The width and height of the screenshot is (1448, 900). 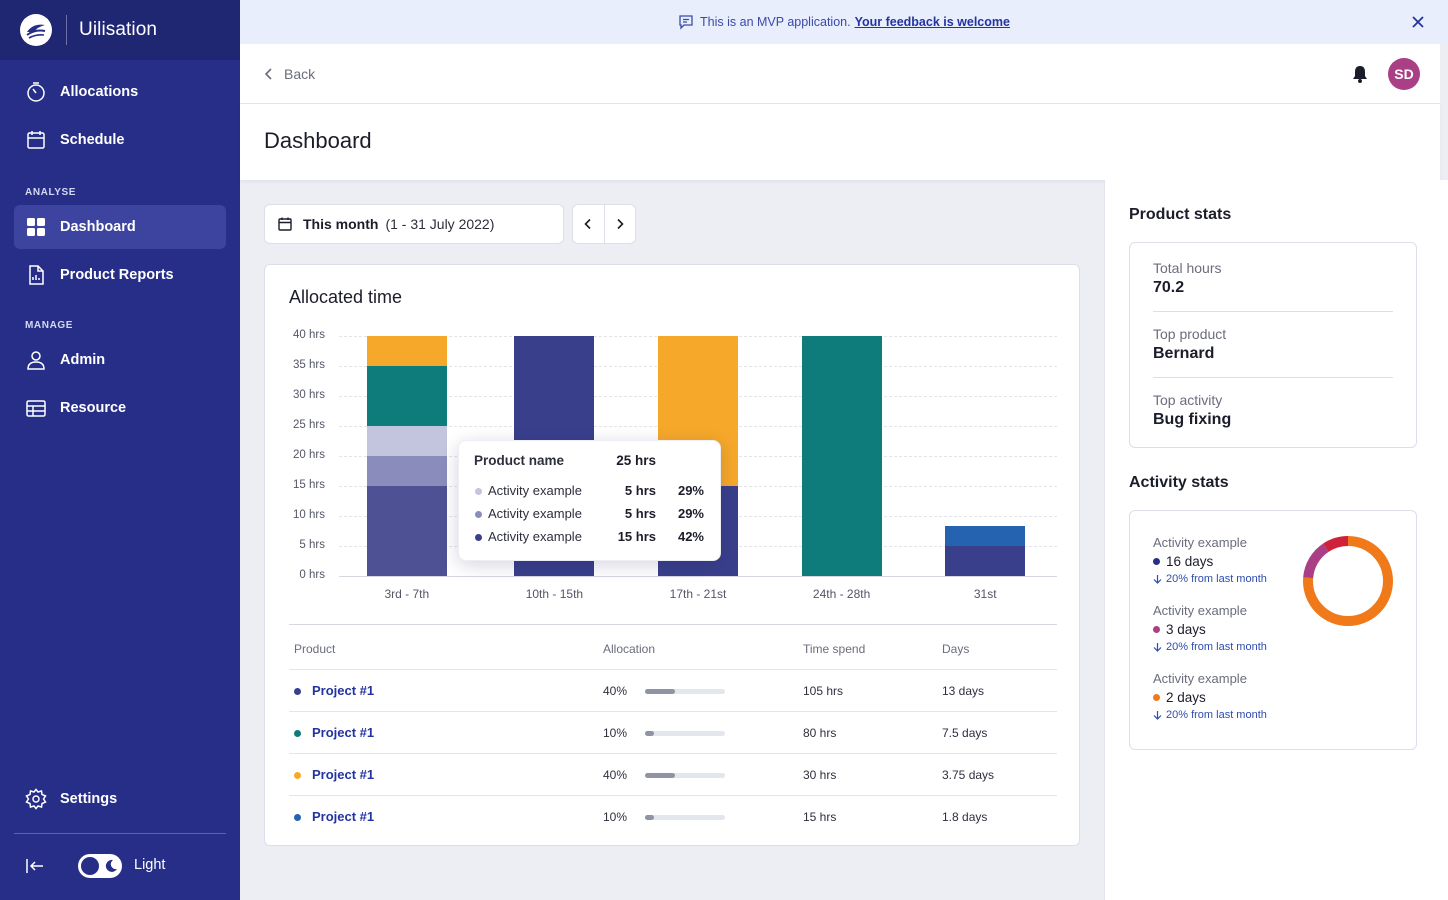 What do you see at coordinates (535, 536) in the screenshot?
I see `tooltip-row-name: Activity example` at bounding box center [535, 536].